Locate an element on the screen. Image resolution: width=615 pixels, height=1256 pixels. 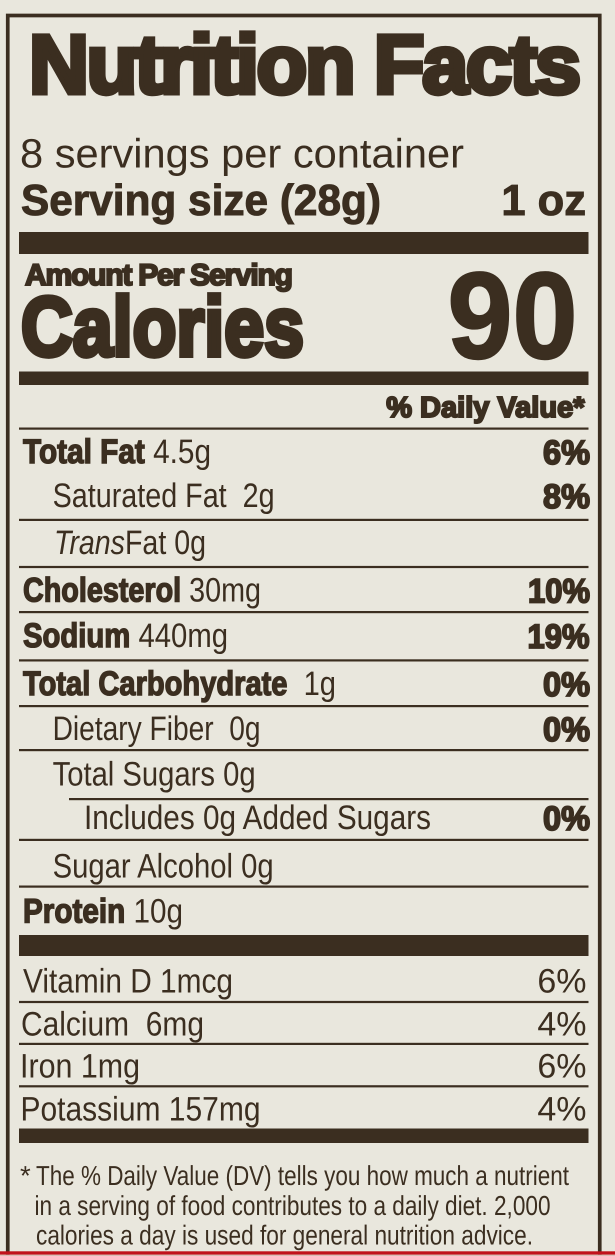
svg-text: 10% is located at coordinates (559, 592).